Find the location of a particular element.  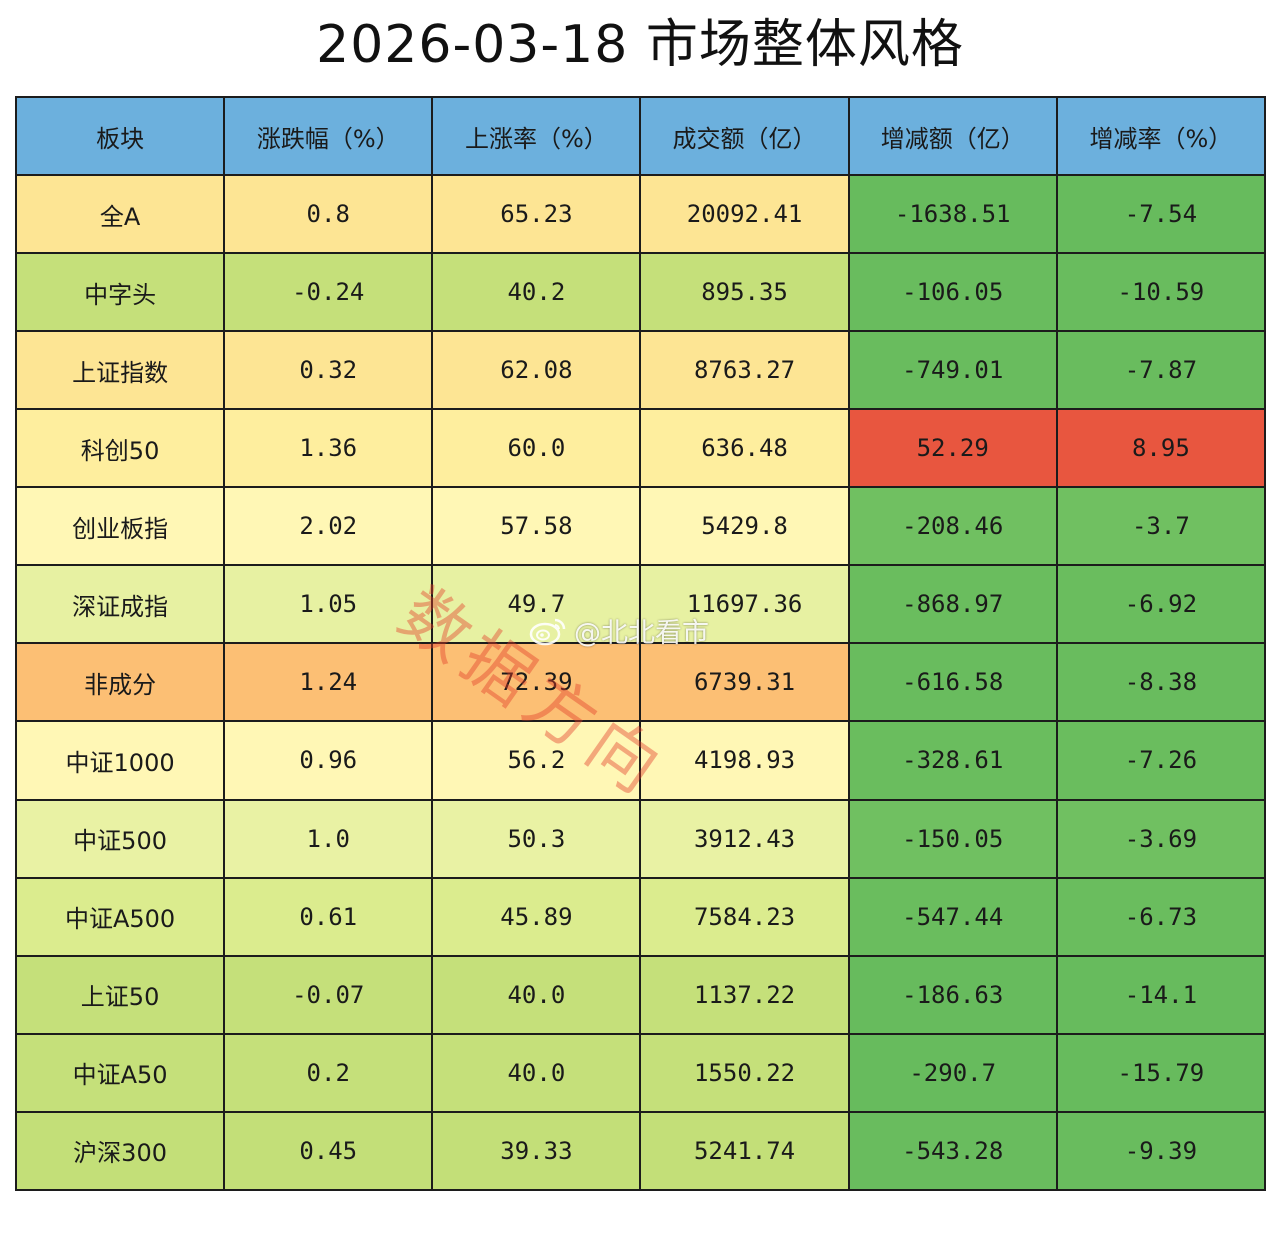

turnover-cell: 6739.31 is located at coordinates (744, 682).